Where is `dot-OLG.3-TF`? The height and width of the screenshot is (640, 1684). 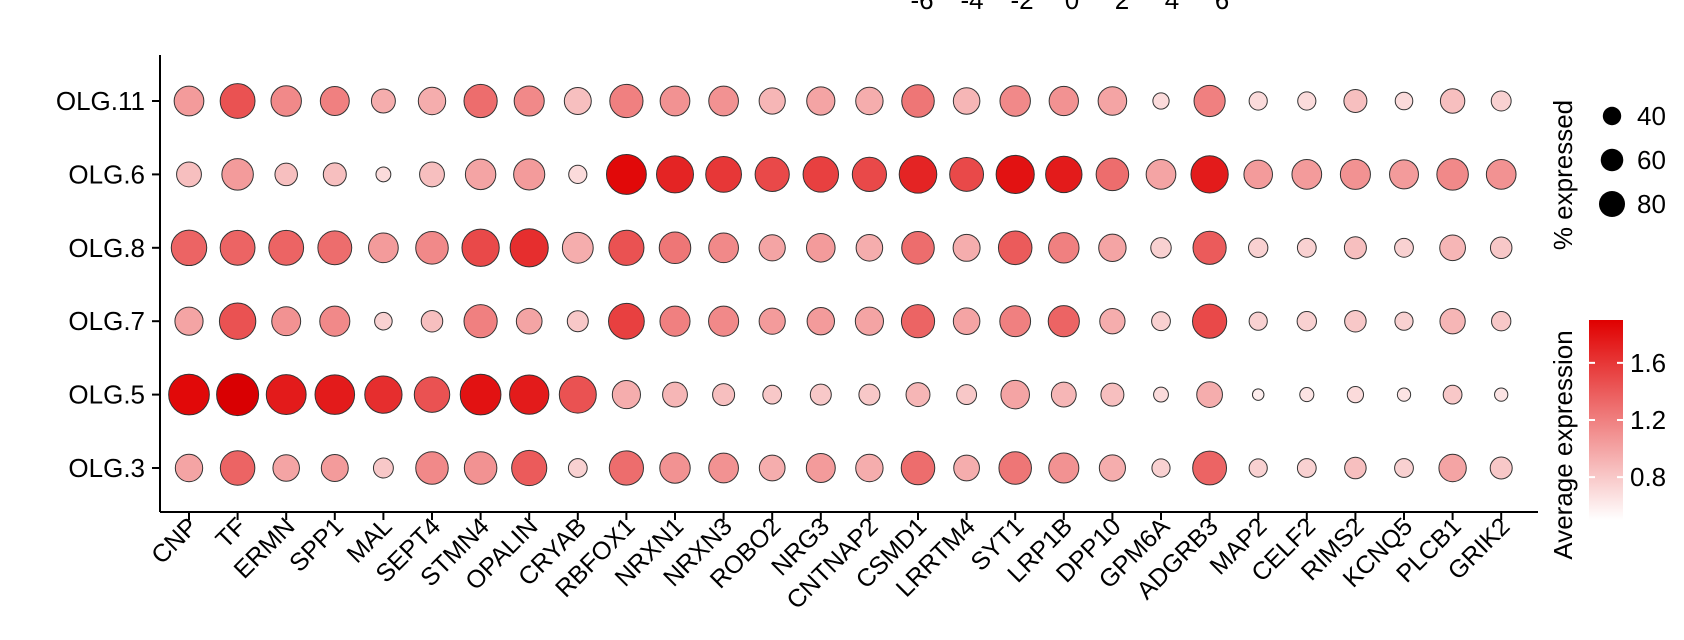 dot-OLG.3-TF is located at coordinates (237, 468).